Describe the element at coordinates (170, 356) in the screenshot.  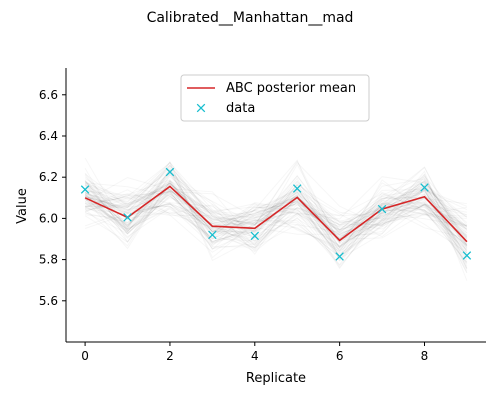
I see `x-tick-label: 2` at that location.